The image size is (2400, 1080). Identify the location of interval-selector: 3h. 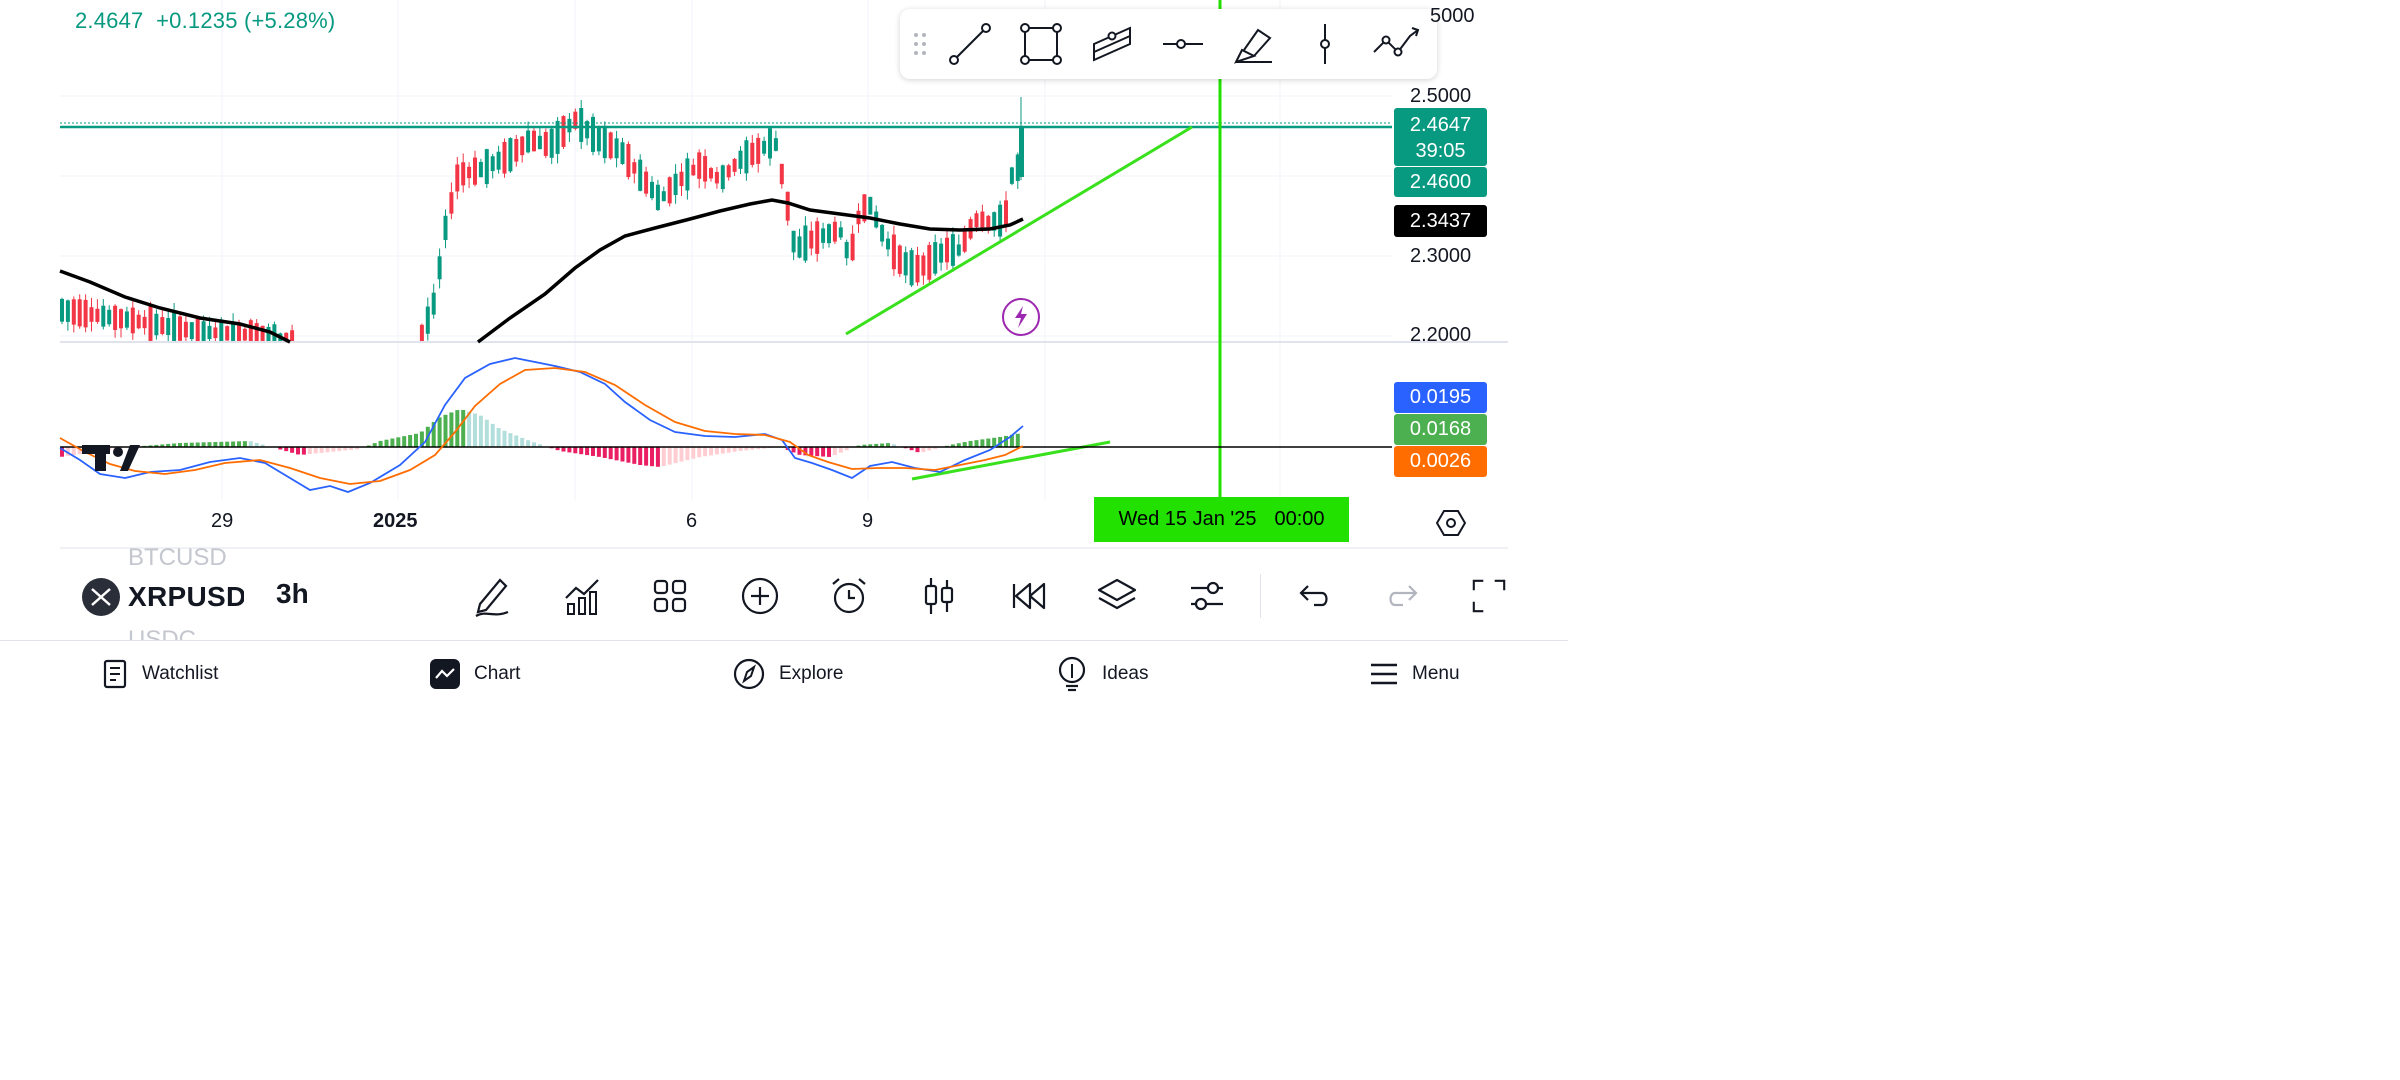
(292, 593).